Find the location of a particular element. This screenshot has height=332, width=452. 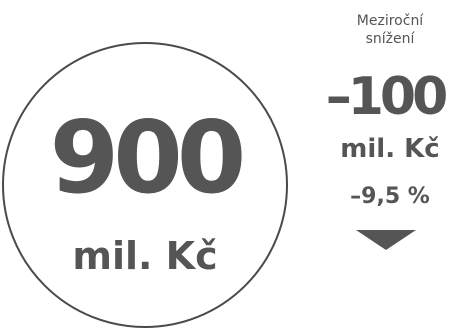

year-over-year-label-line1: Meziroční is located at coordinates (390, 21).